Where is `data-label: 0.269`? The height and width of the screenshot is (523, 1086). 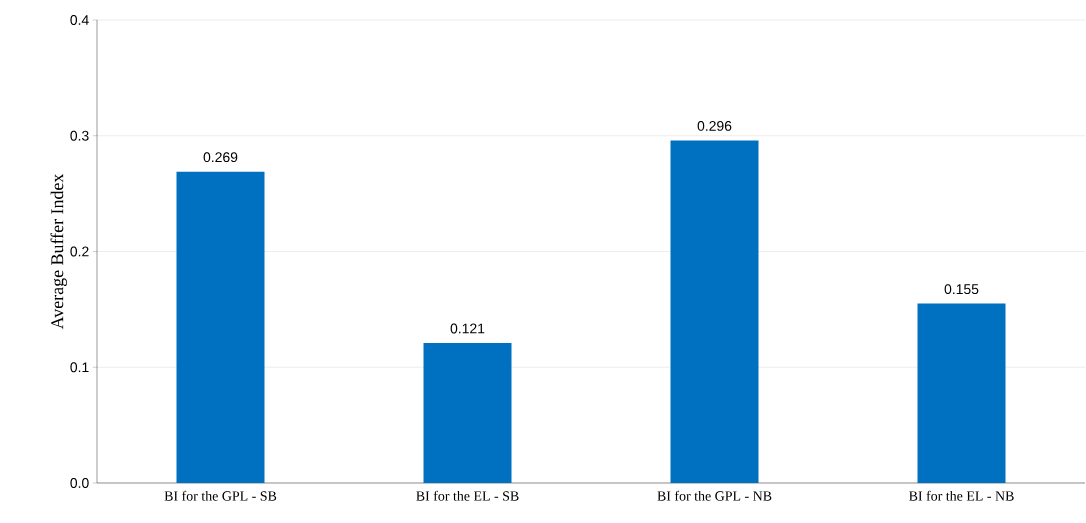
data-label: 0.269 is located at coordinates (220, 157).